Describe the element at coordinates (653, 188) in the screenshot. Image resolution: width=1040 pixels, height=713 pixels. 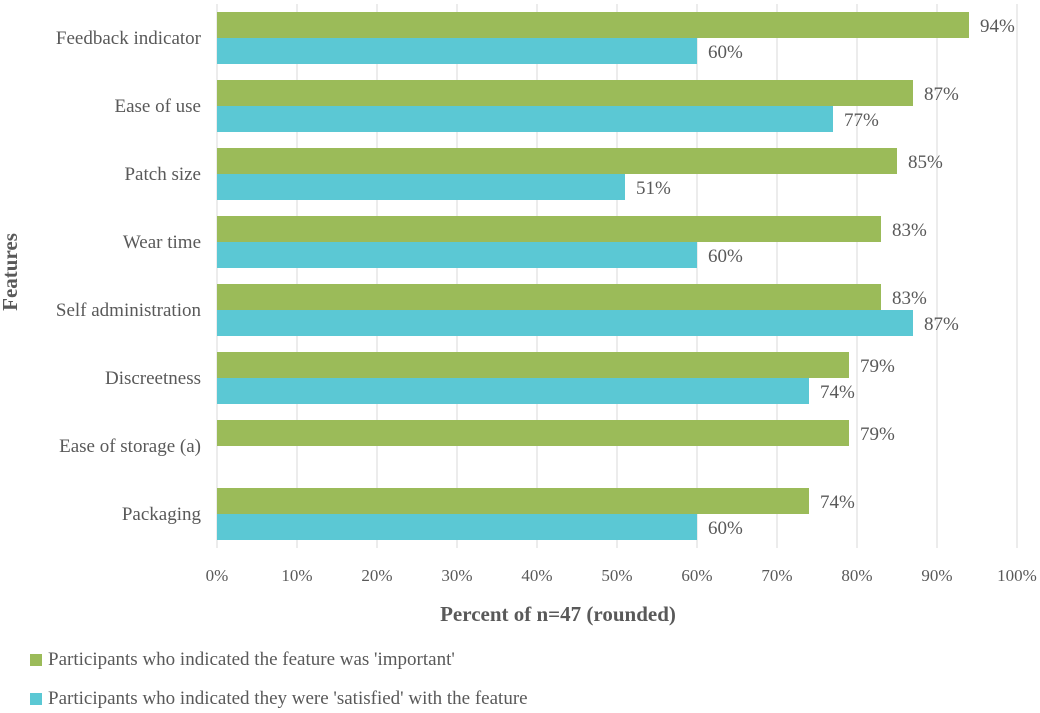
I see `data-label: 51%` at that location.